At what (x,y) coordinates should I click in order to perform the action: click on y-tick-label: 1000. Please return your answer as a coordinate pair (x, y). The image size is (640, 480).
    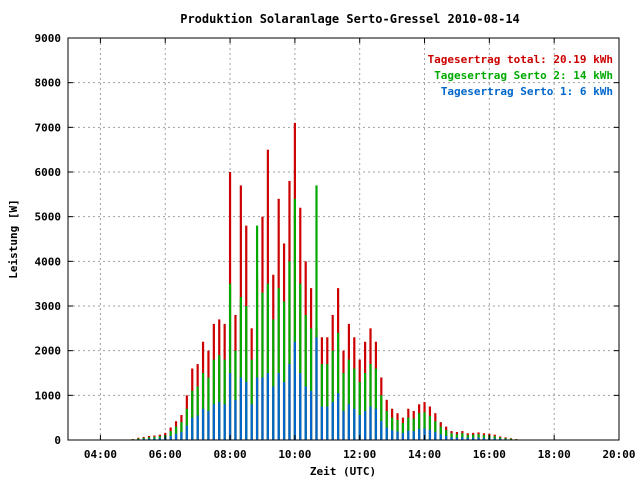
    Looking at the image, I should click on (48, 395).